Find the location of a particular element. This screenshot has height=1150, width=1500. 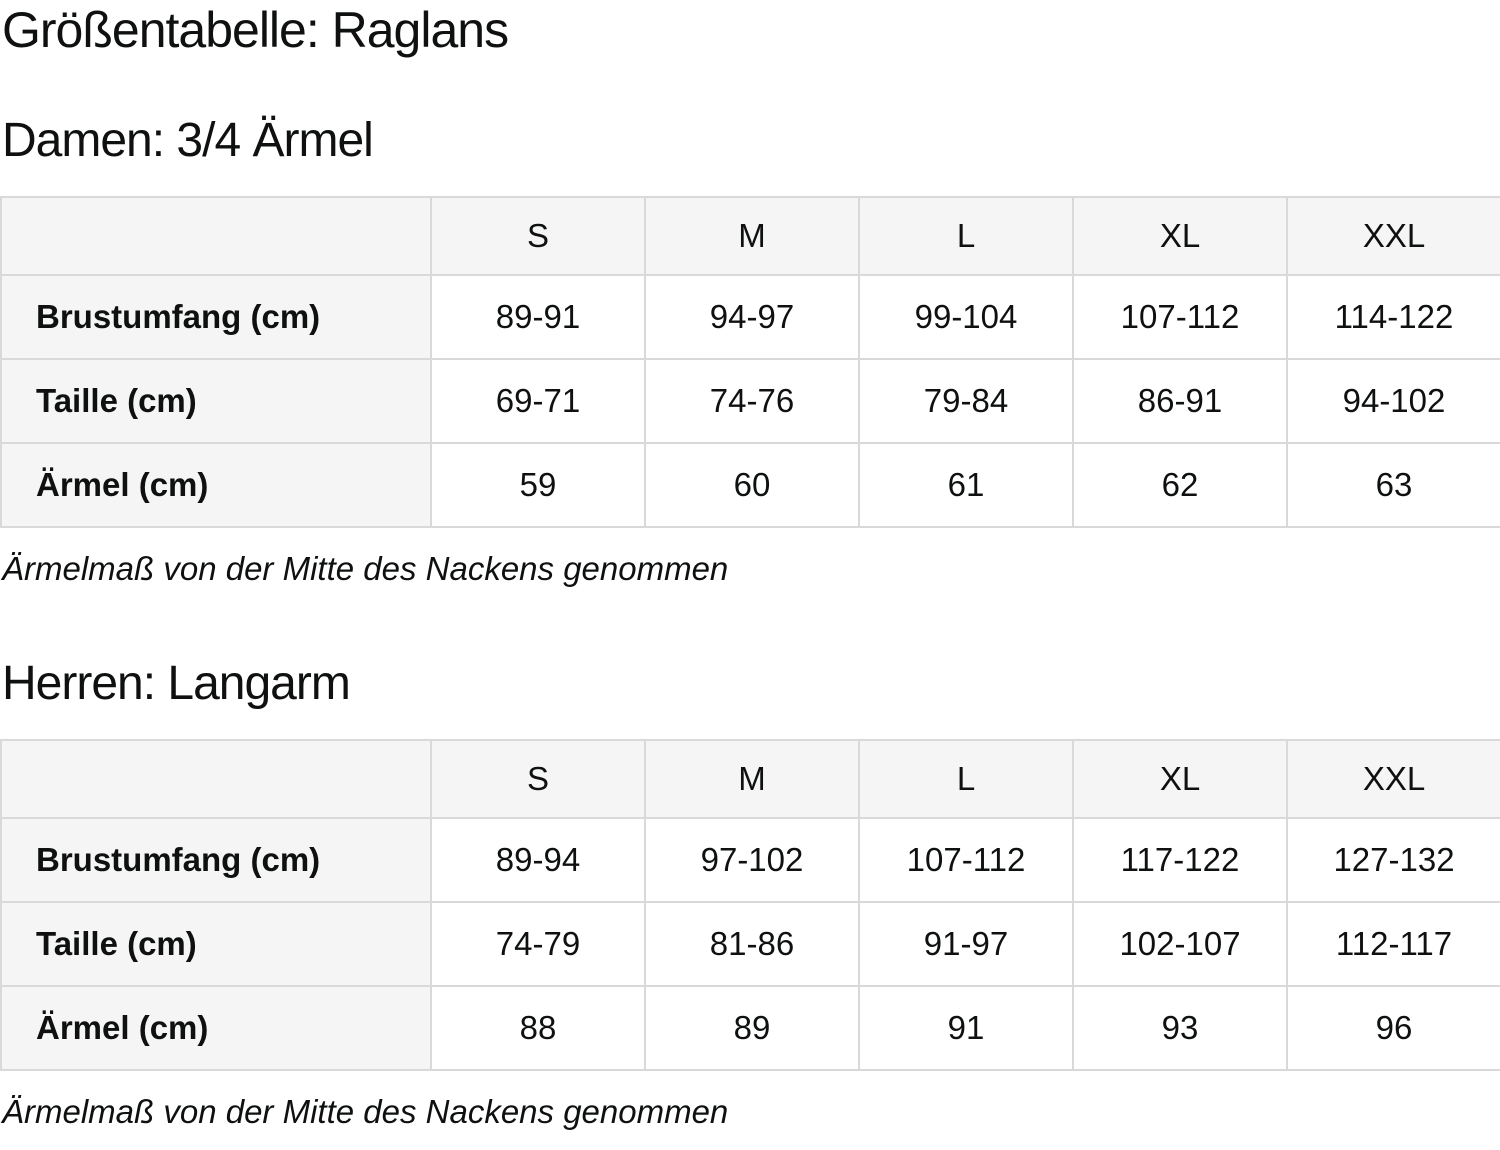

measurement-value: 79-84 is located at coordinates (966, 401).